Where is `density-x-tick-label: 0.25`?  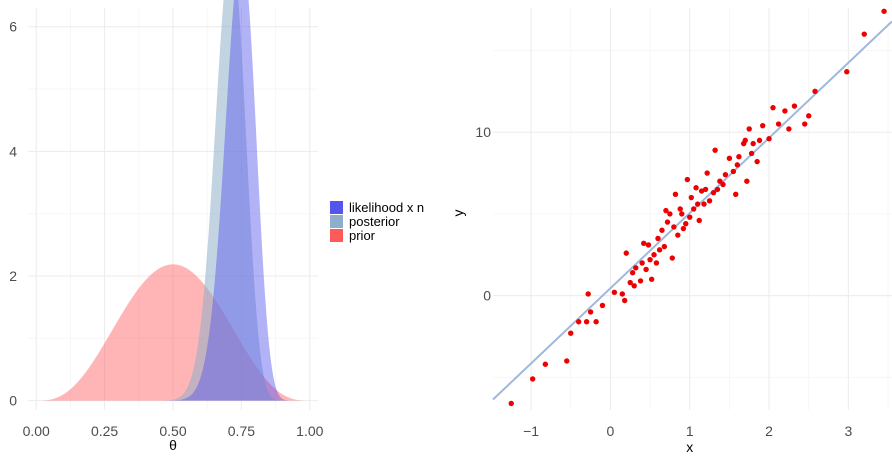
density-x-tick-label: 0.25 is located at coordinates (104, 431).